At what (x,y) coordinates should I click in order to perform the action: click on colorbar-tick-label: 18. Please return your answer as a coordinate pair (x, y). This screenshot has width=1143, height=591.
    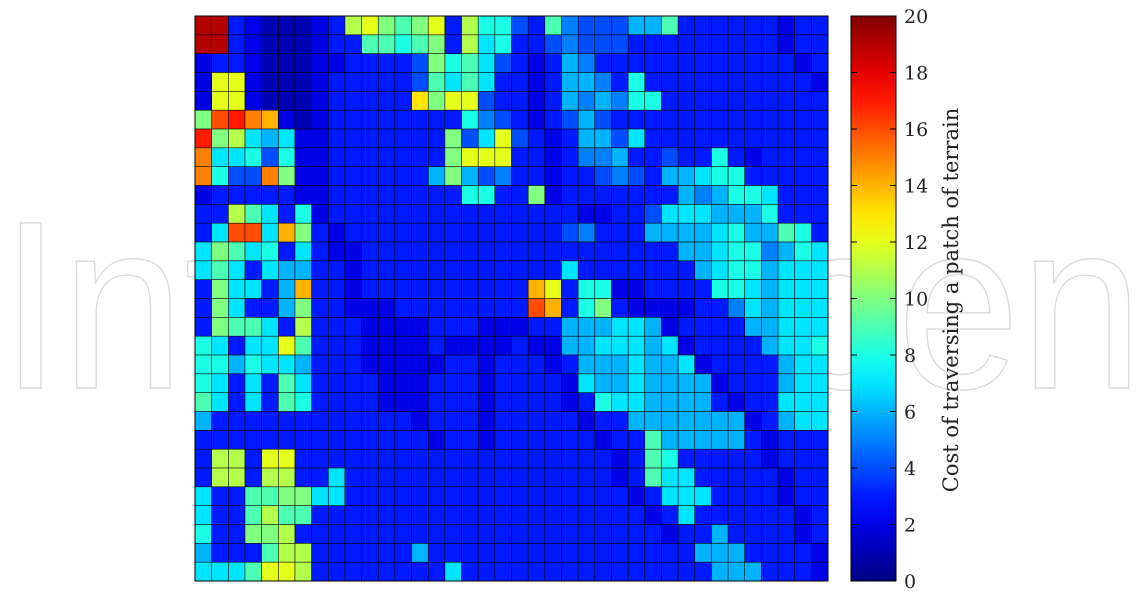
    Looking at the image, I should click on (916, 74).